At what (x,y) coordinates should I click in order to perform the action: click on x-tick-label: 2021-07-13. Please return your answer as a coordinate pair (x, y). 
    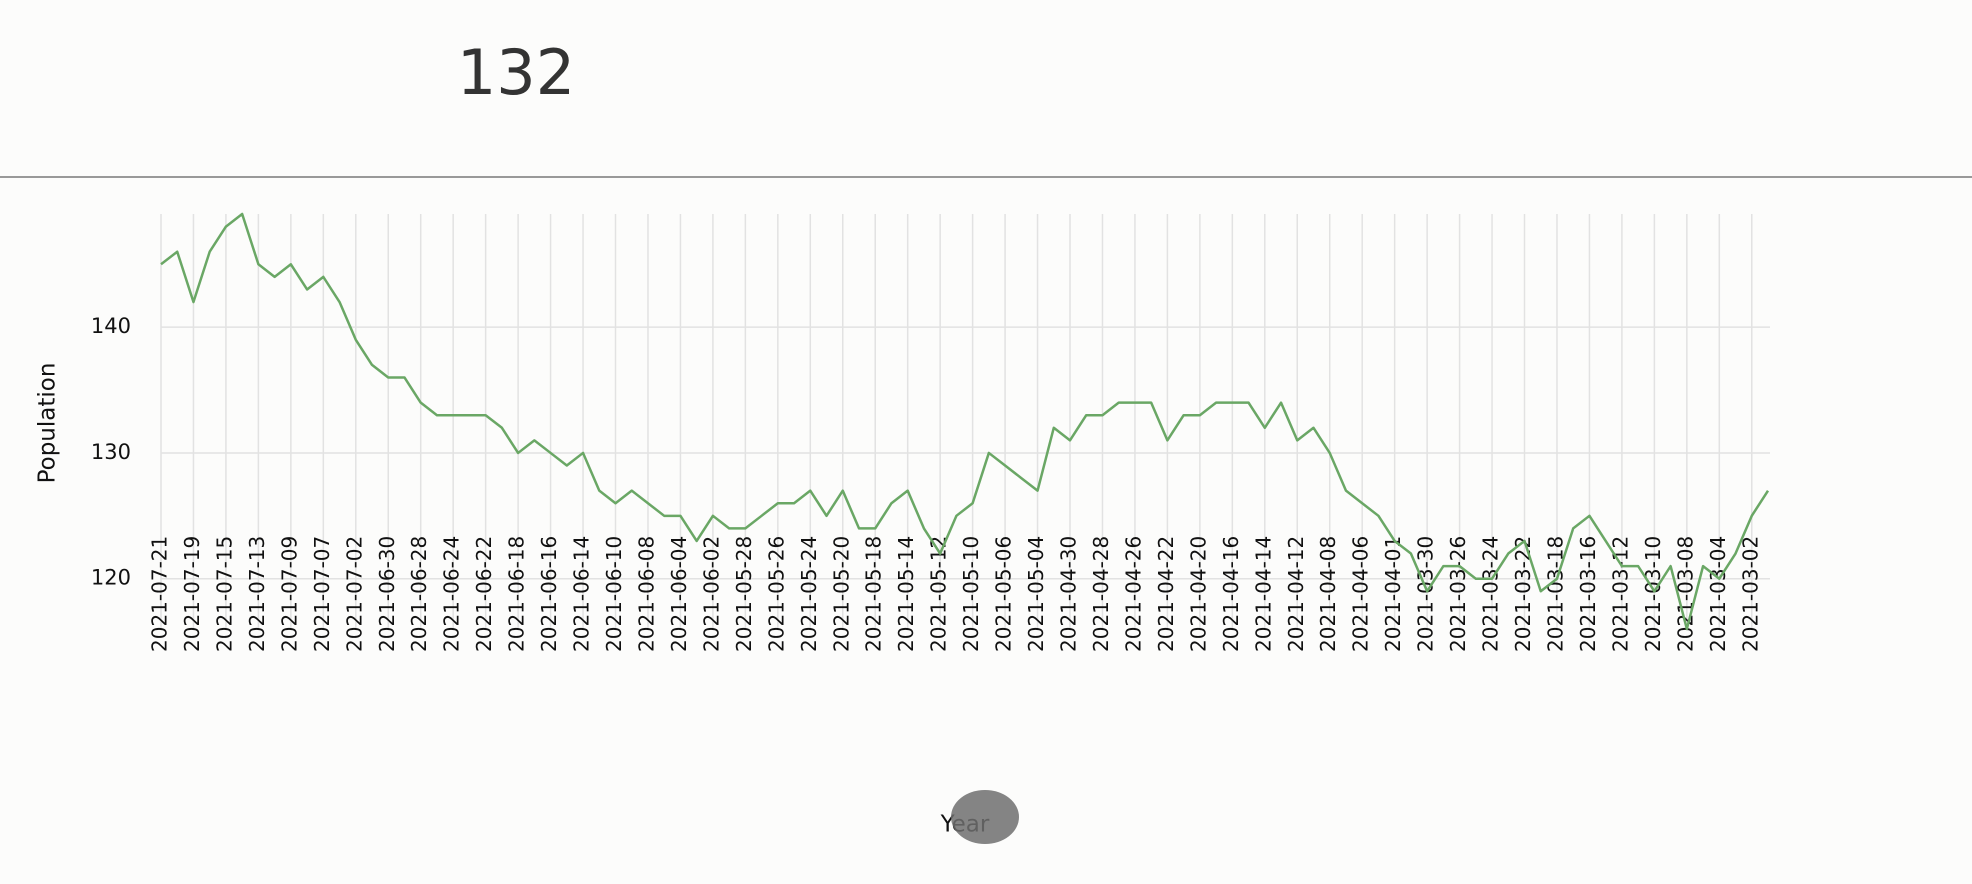
    Looking at the image, I should click on (257, 594).